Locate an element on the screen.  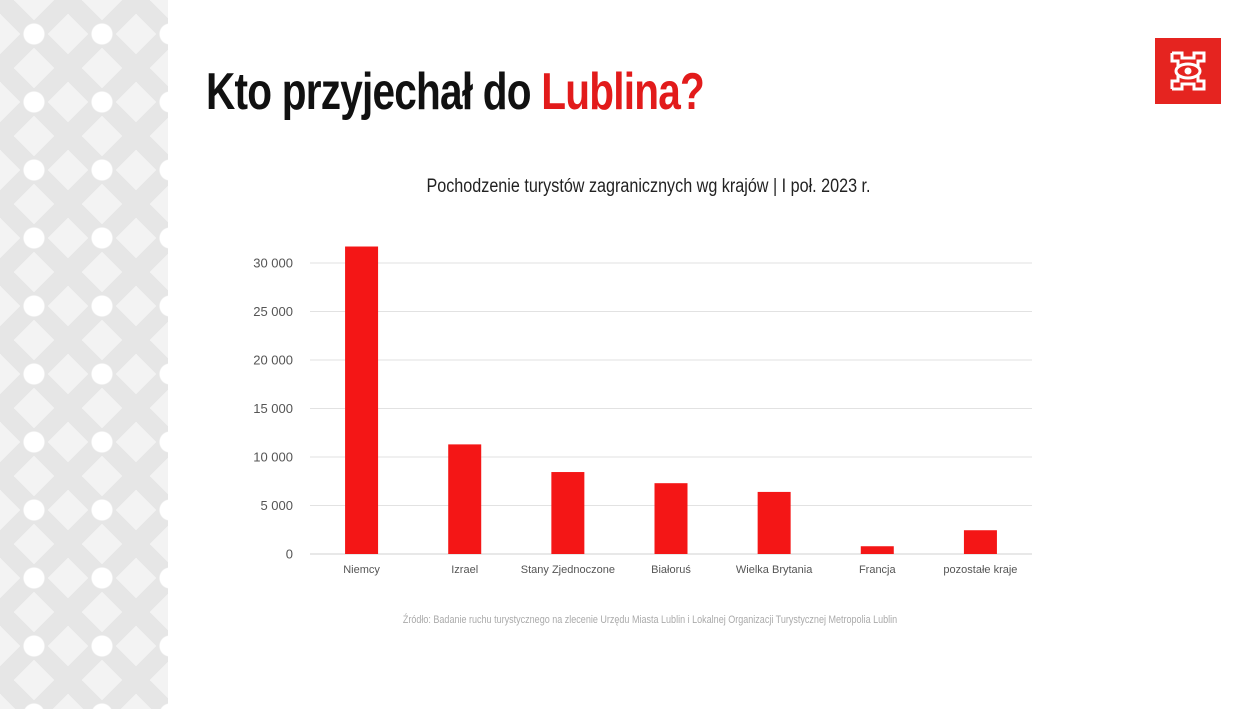
x-tick-label: Niemcy is located at coordinates (361, 570).